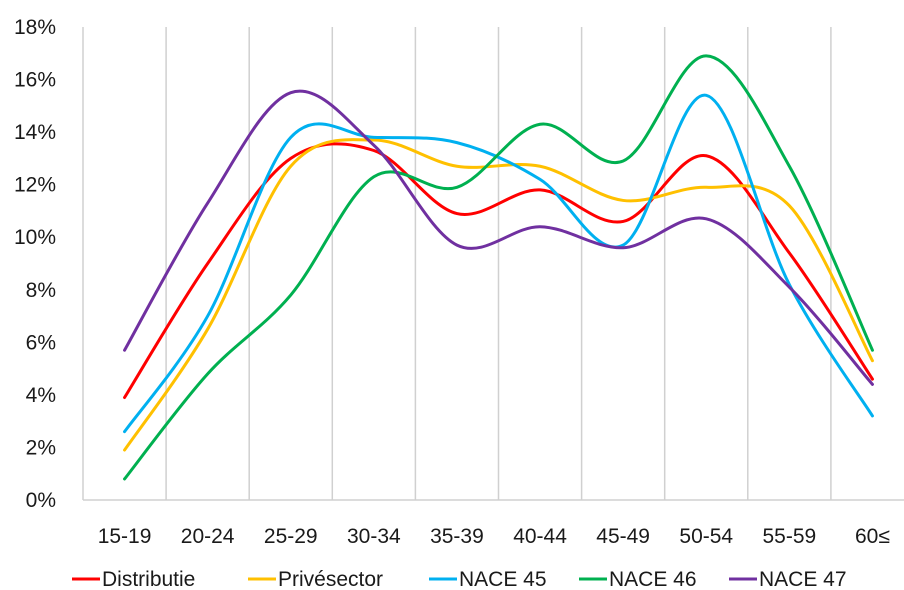 Image resolution: width=904 pixels, height=590 pixels. I want to click on y-tick-label: 18%, so click(35, 27).